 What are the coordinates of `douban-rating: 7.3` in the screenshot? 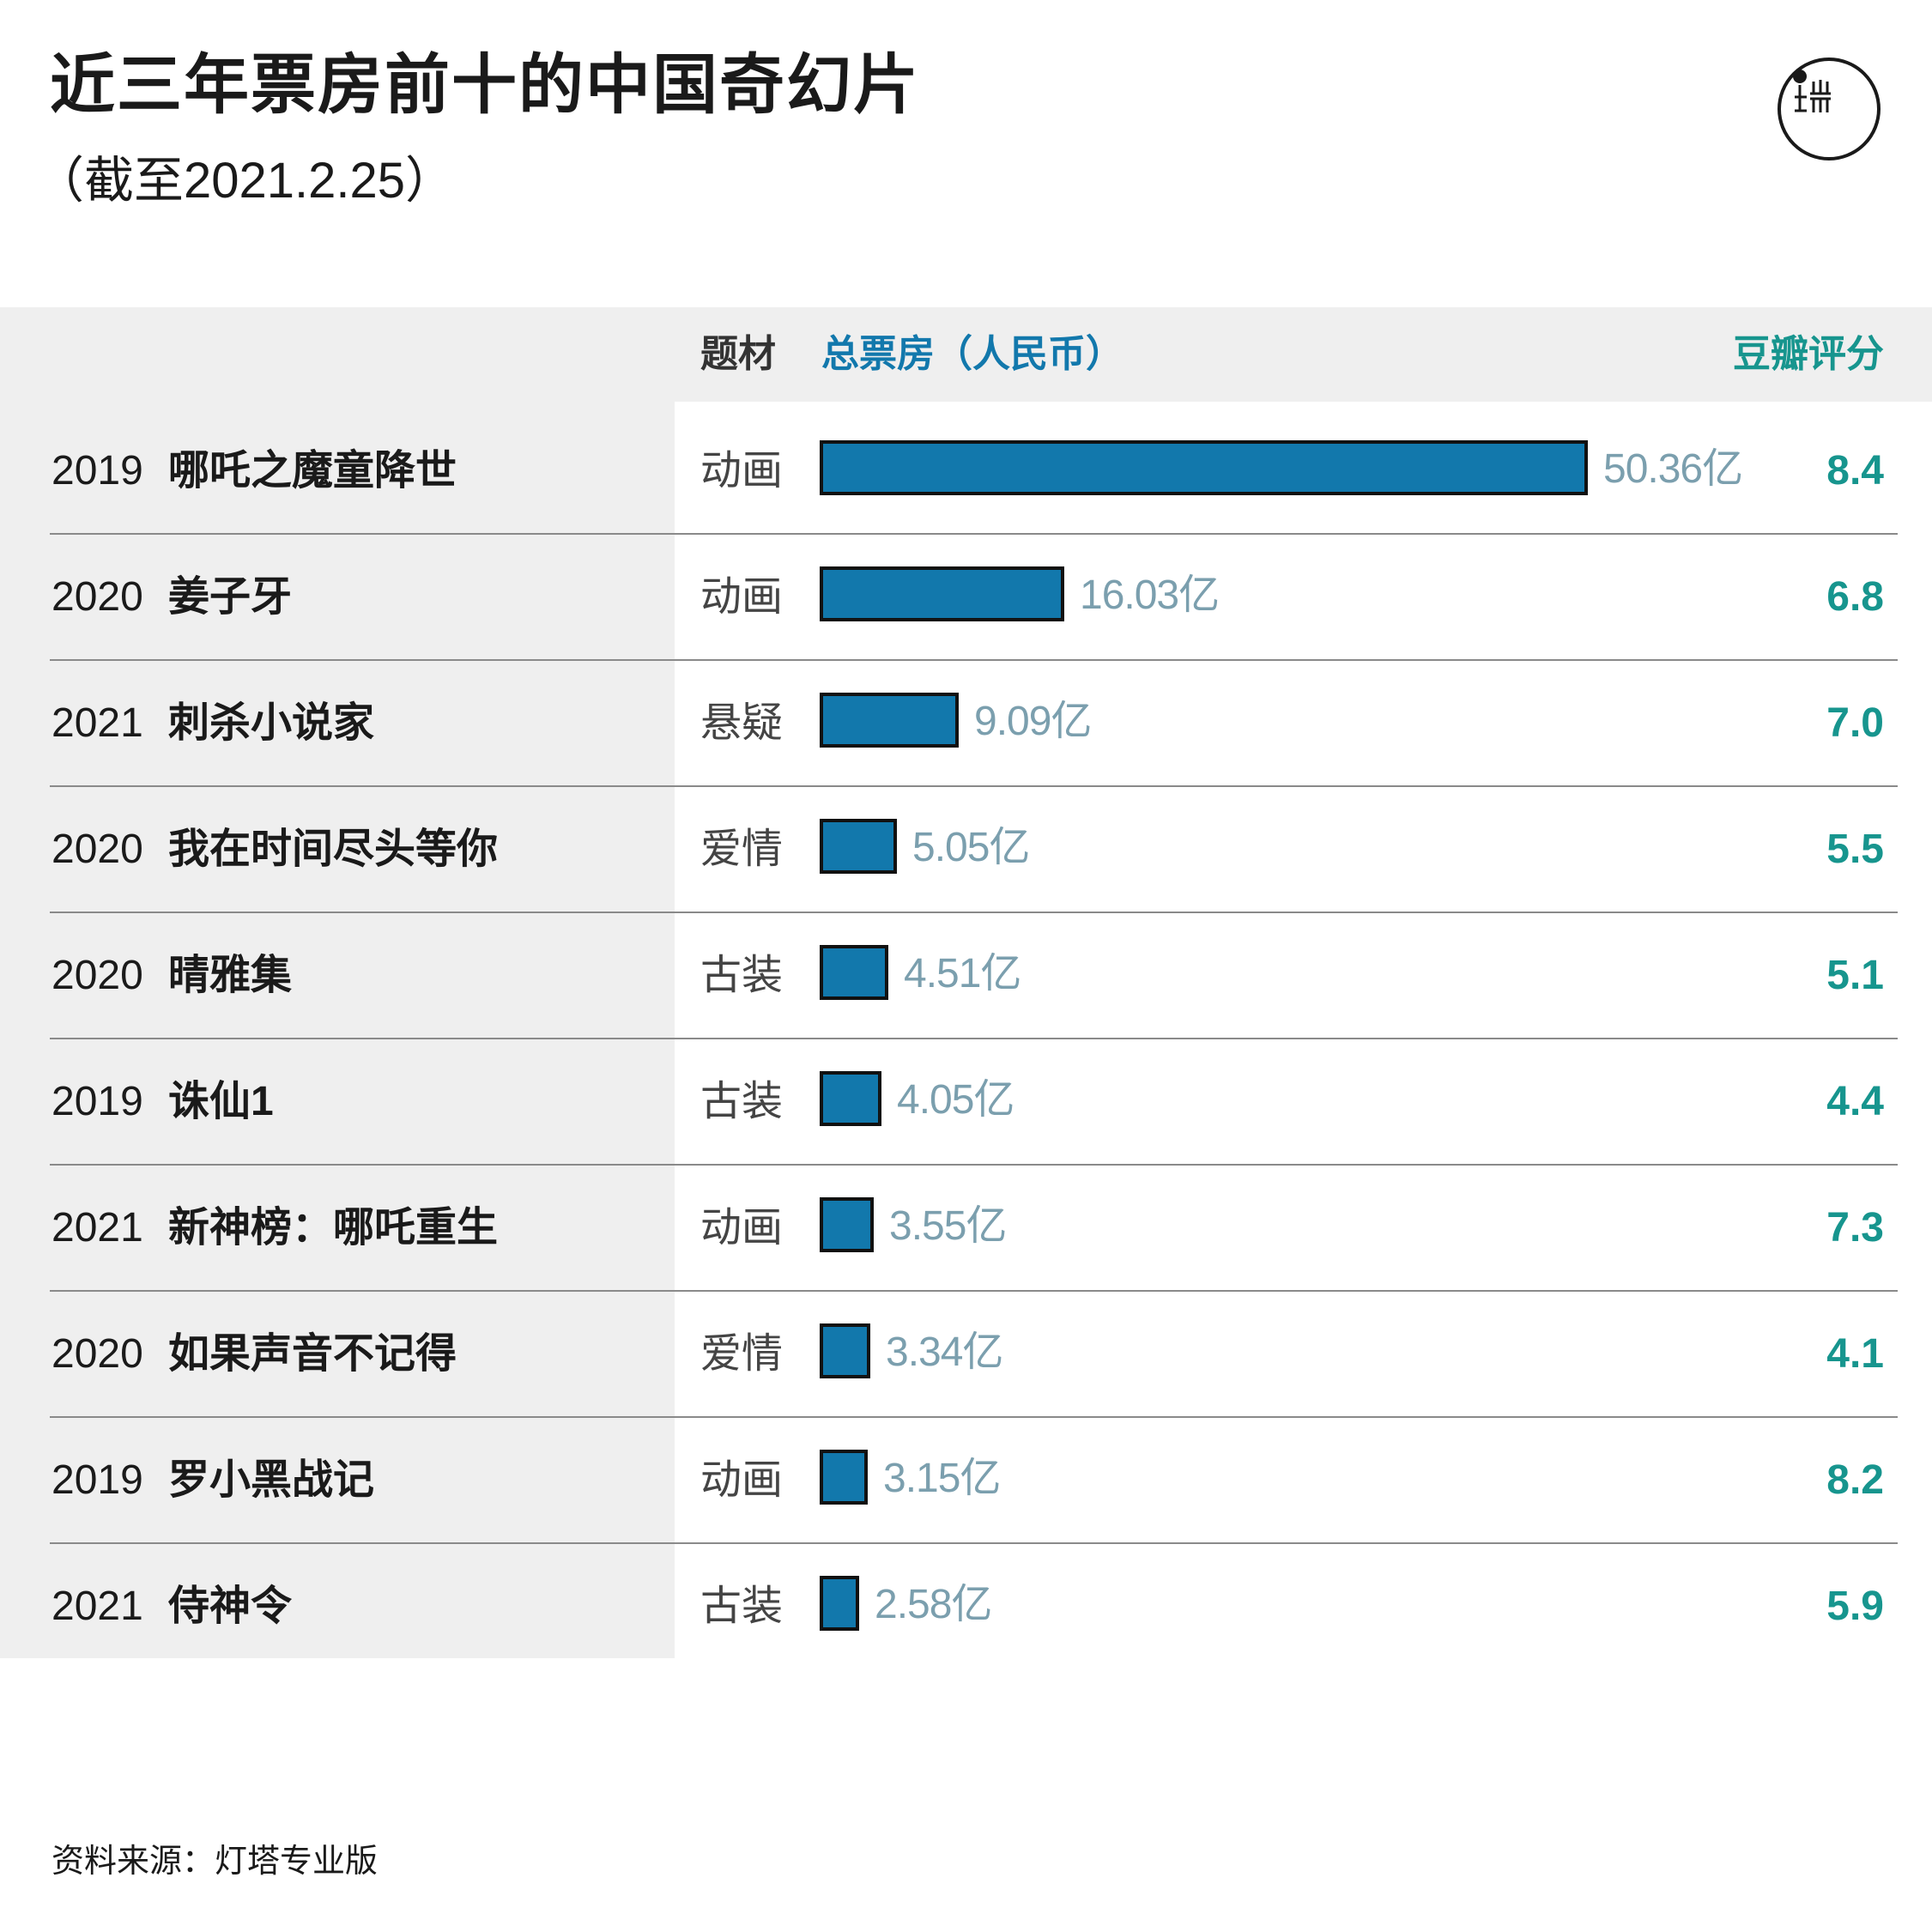 It's located at (1855, 1228).